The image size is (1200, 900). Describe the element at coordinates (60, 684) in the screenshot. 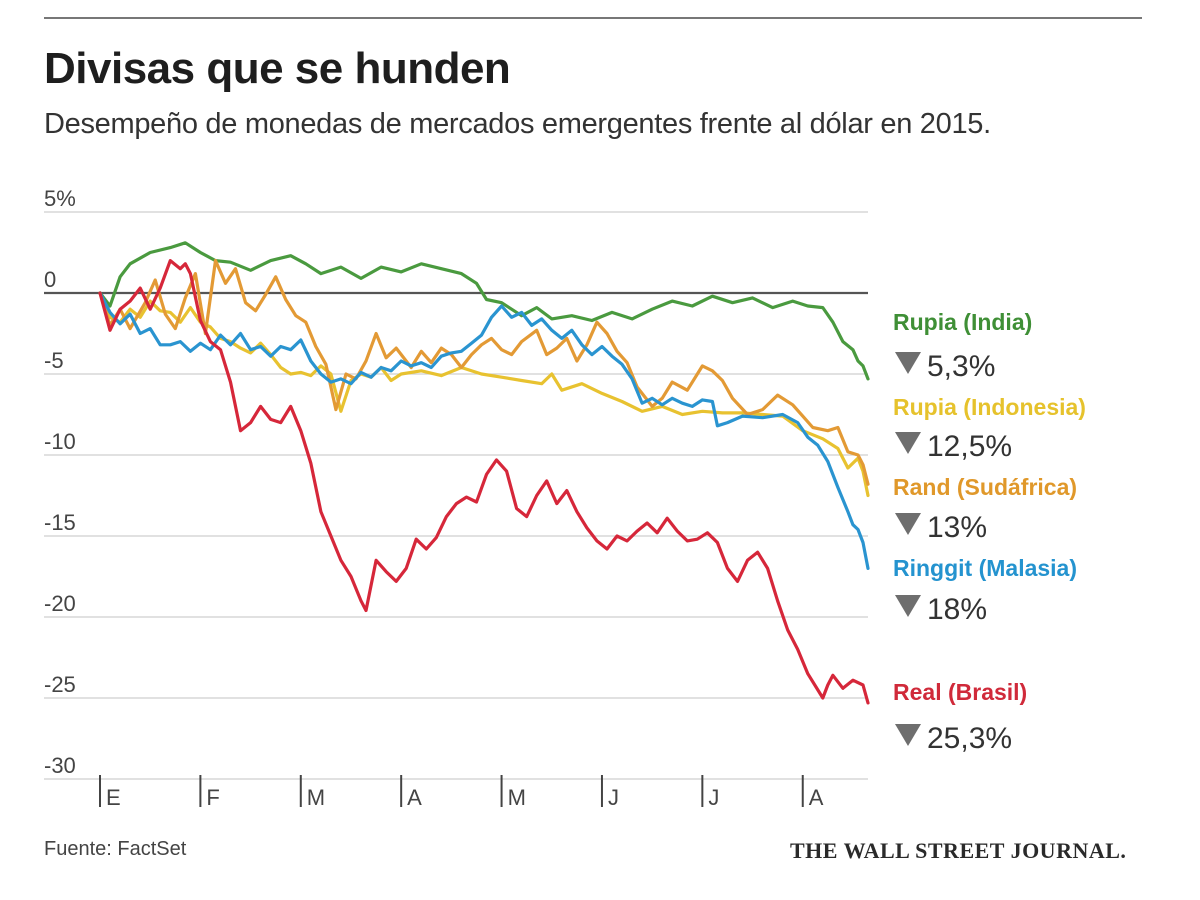

I see `y-tick-label: -25` at that location.